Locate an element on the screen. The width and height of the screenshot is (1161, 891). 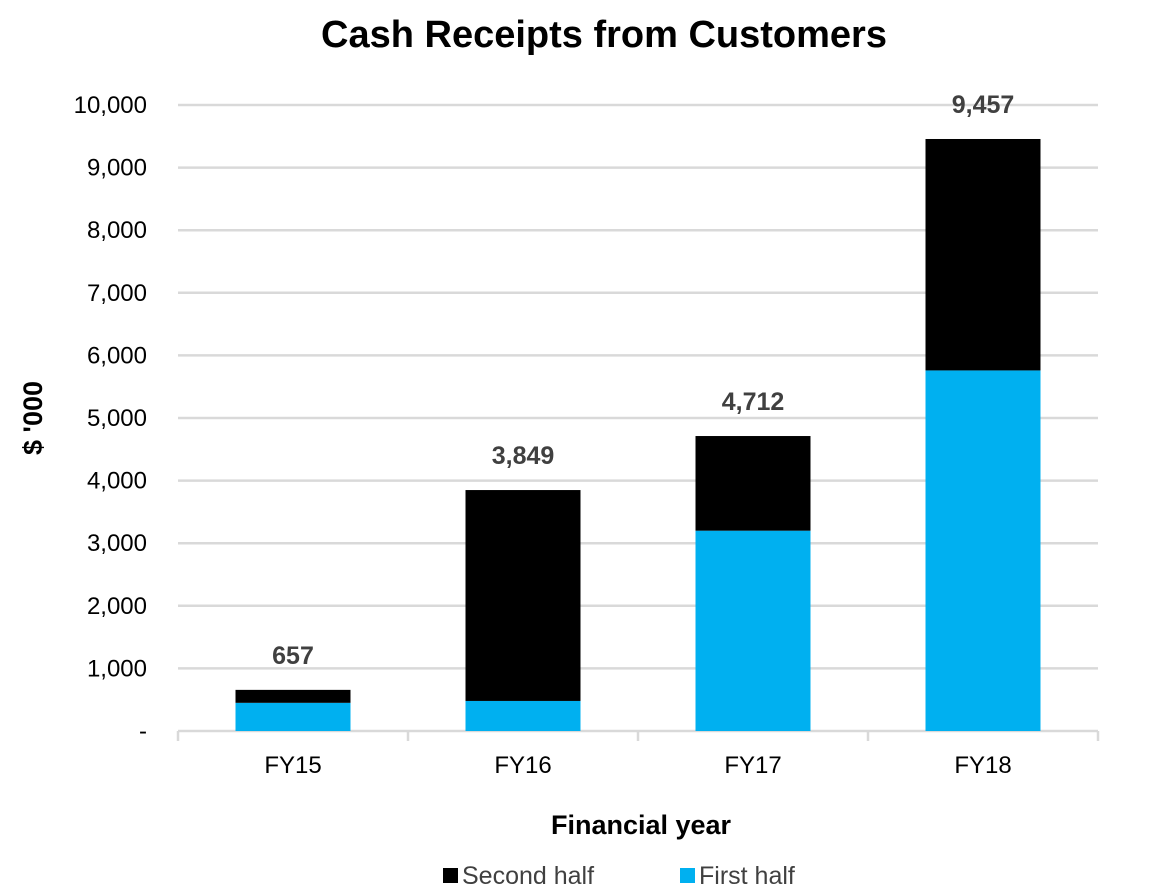
total-data-label: 3,849 is located at coordinates (523, 456).